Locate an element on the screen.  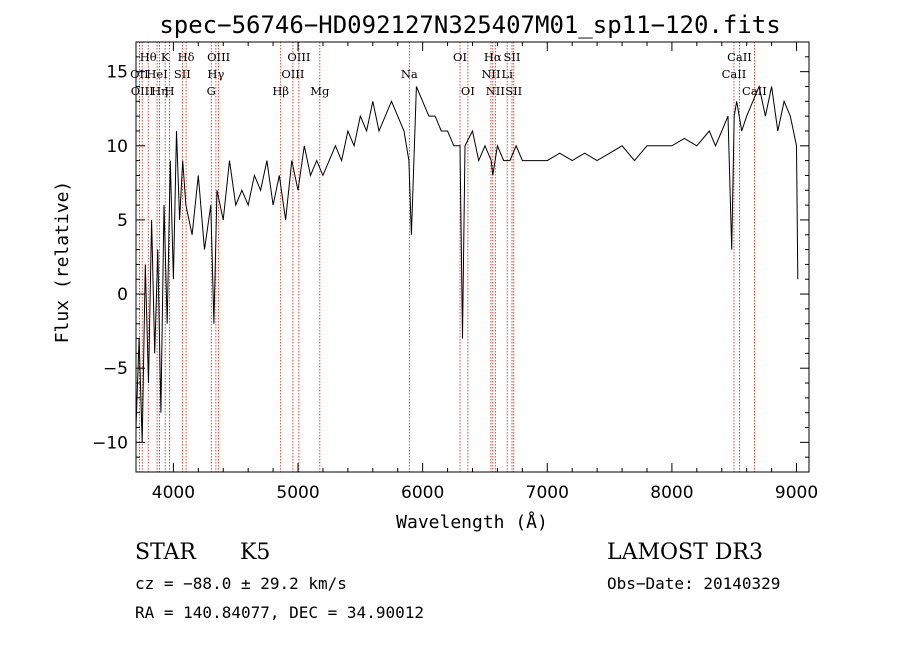
spectral-line-label: OII is located at coordinates (139, 74).